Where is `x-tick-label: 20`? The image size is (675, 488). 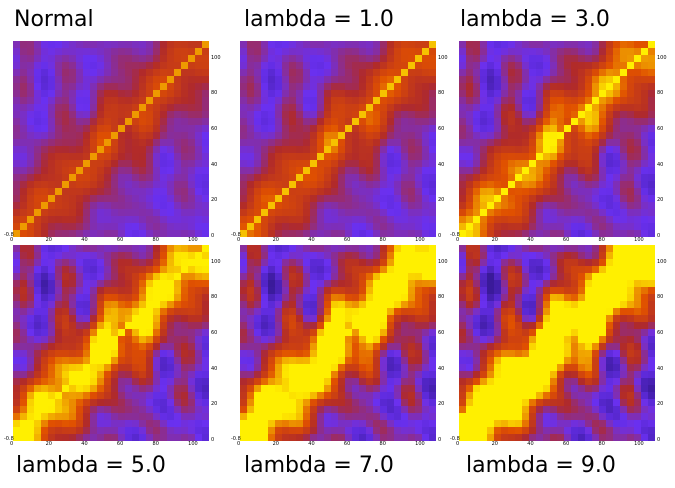 x-tick-label: 20 is located at coordinates (275, 240).